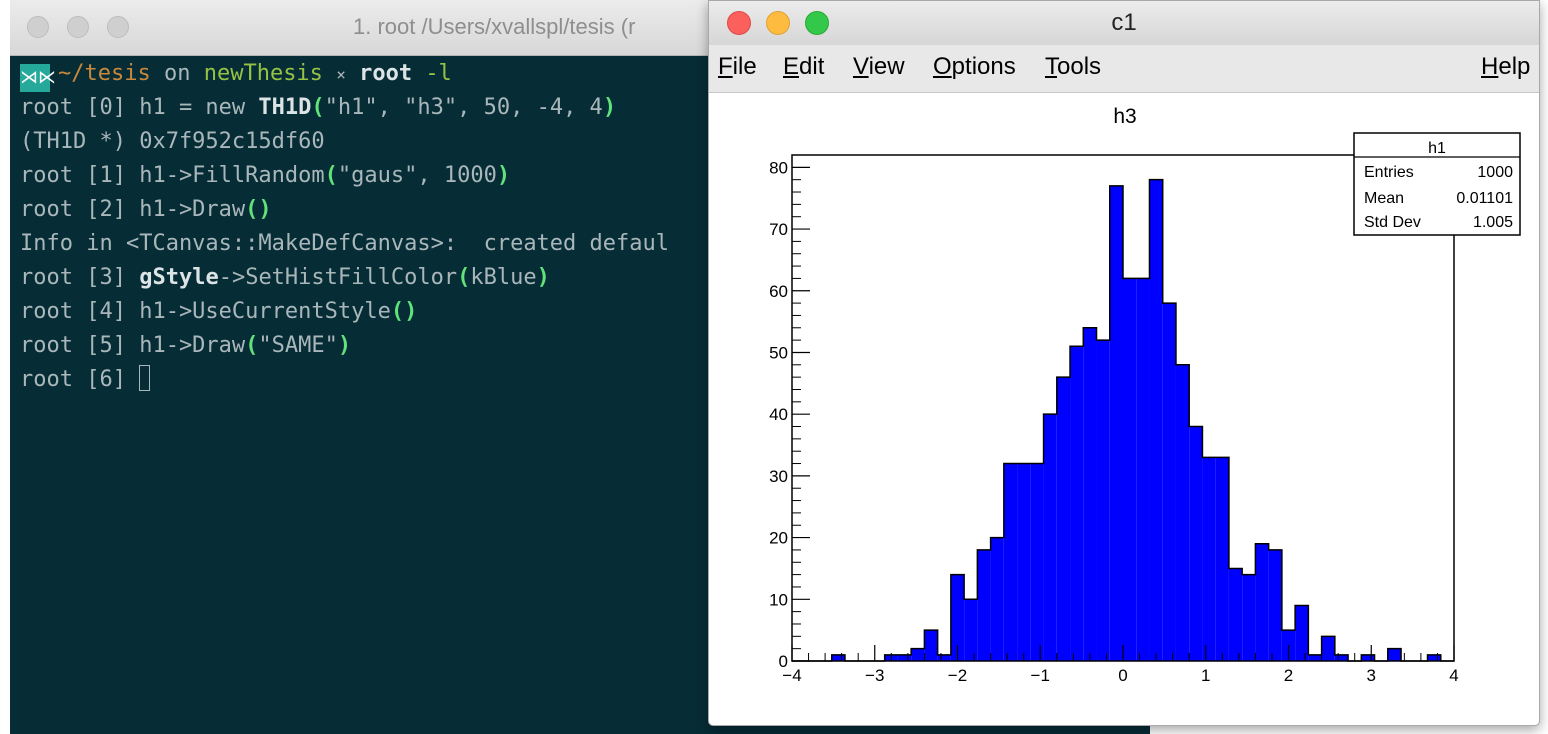 The height and width of the screenshot is (734, 1548). Describe the element at coordinates (205, 311) in the screenshot. I see `line-text: root [4] h1->UseCurrentStyle` at that location.